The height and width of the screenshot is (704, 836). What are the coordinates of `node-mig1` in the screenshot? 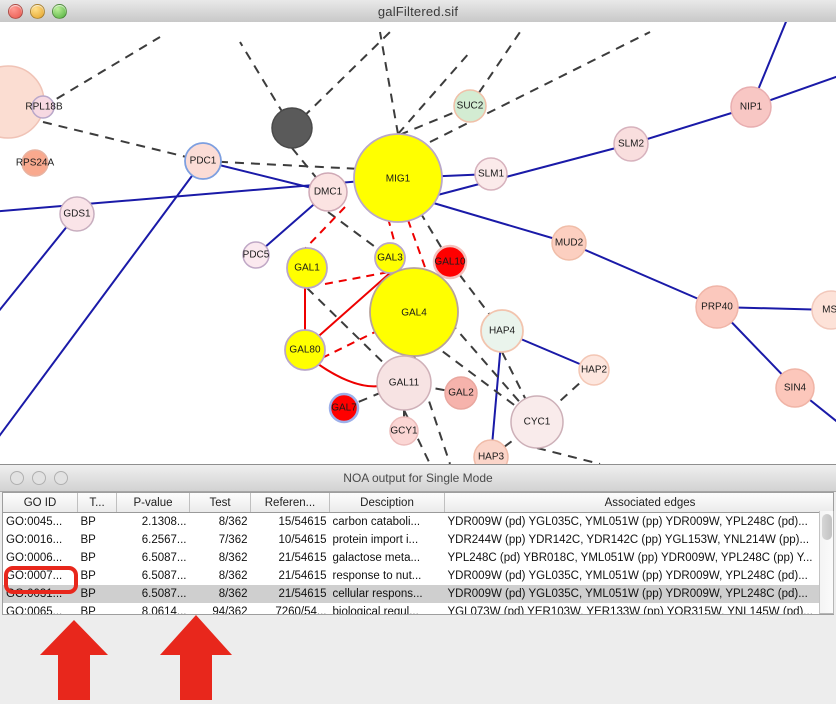 It's located at (398, 178).